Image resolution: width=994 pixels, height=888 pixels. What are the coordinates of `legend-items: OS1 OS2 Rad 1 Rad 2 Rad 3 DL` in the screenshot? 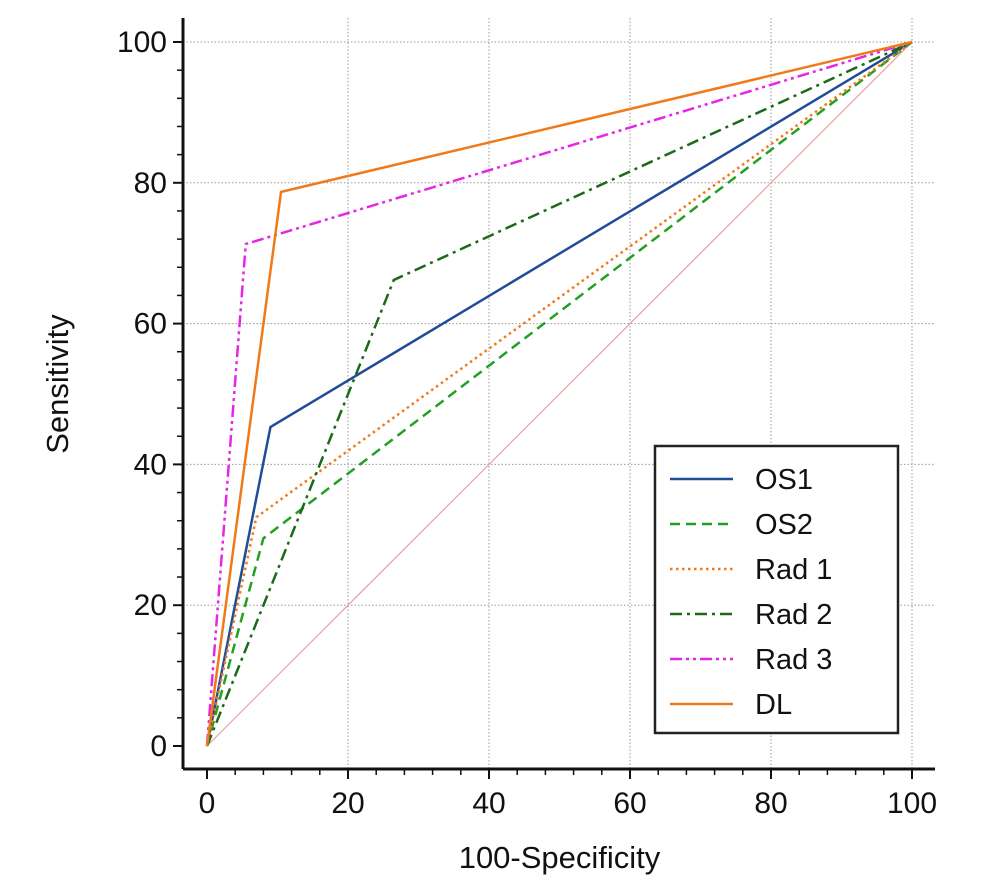 It's located at (751, 592).